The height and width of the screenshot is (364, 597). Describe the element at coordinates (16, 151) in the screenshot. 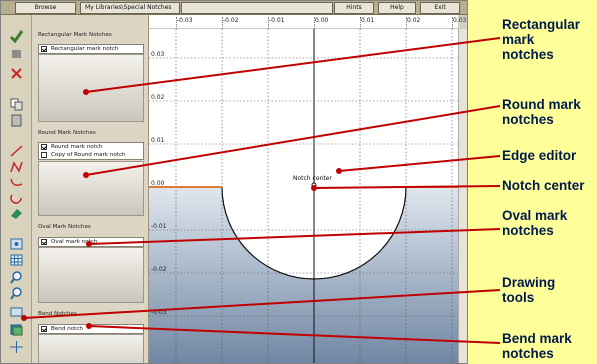

I see `line-tool-icon` at that location.